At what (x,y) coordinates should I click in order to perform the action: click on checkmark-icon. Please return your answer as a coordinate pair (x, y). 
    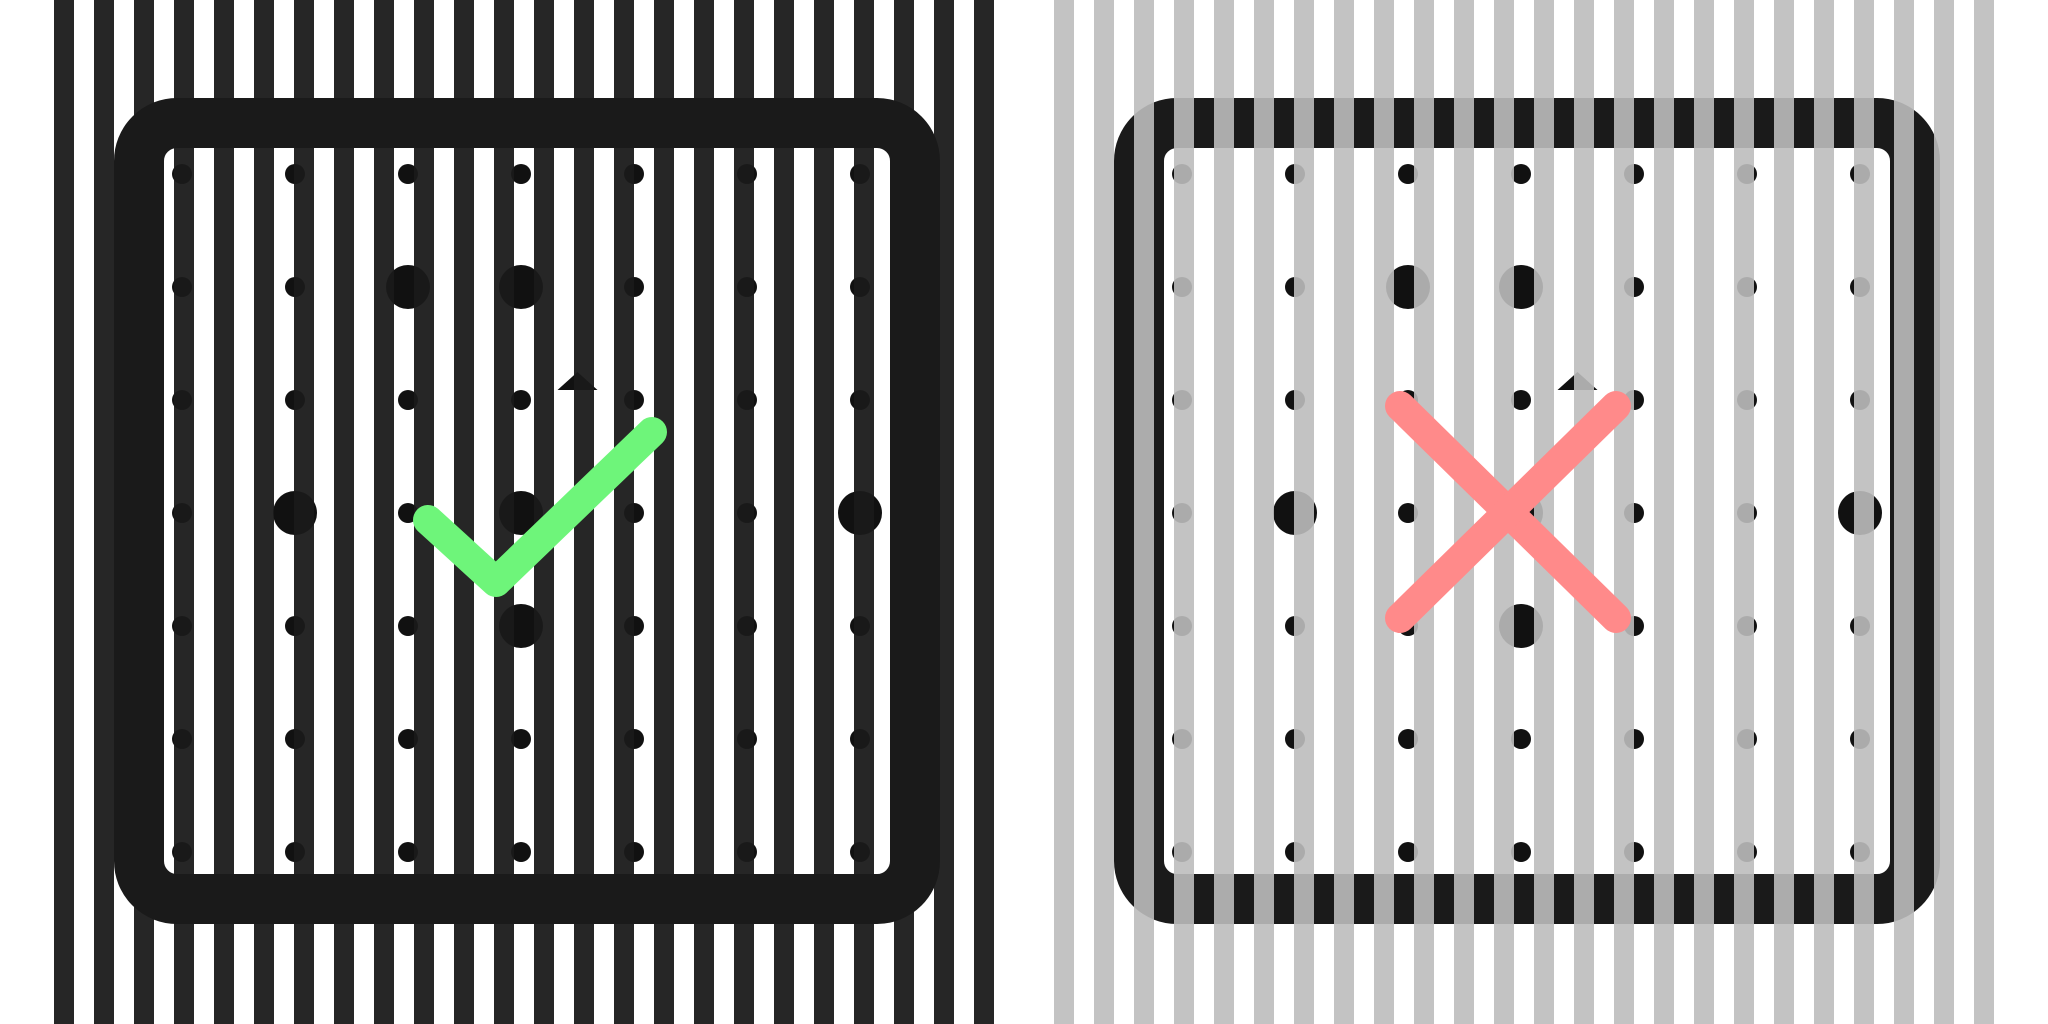
    Looking at the image, I should click on (540, 507).